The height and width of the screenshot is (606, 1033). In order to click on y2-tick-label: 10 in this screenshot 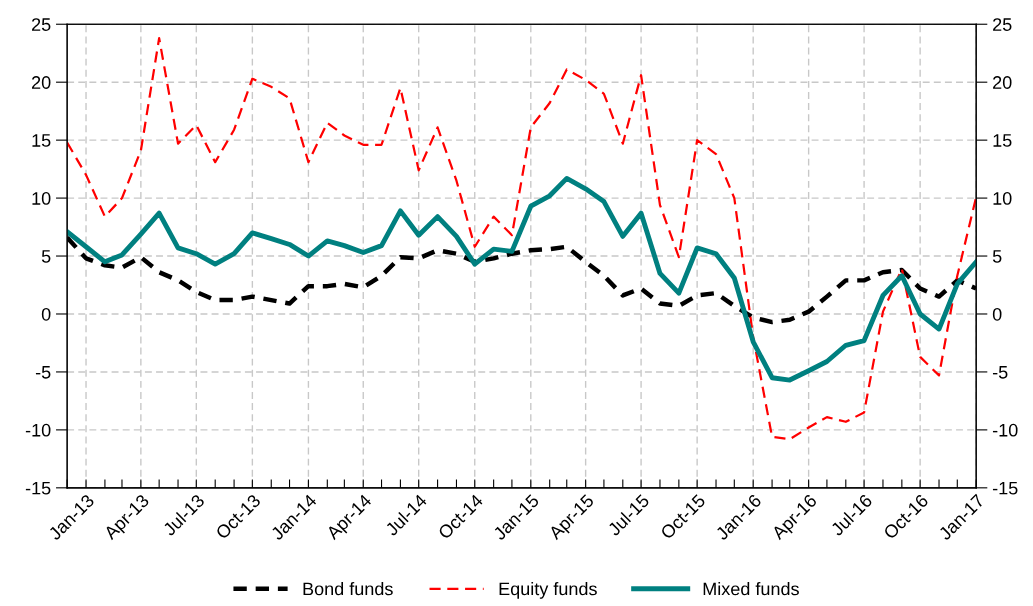, I will do `click(1002, 198)`.